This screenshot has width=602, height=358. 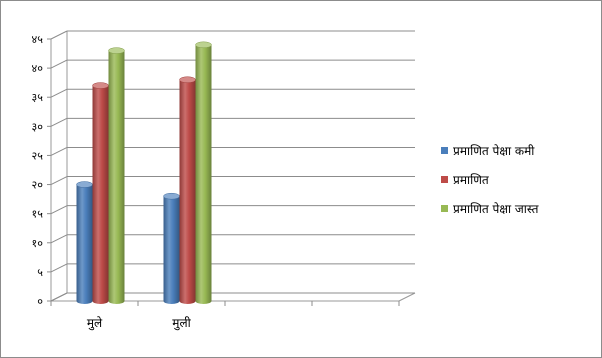 I want to click on legend-label: प्रमाणित पेक्षा जास्त, so click(x=496, y=209).